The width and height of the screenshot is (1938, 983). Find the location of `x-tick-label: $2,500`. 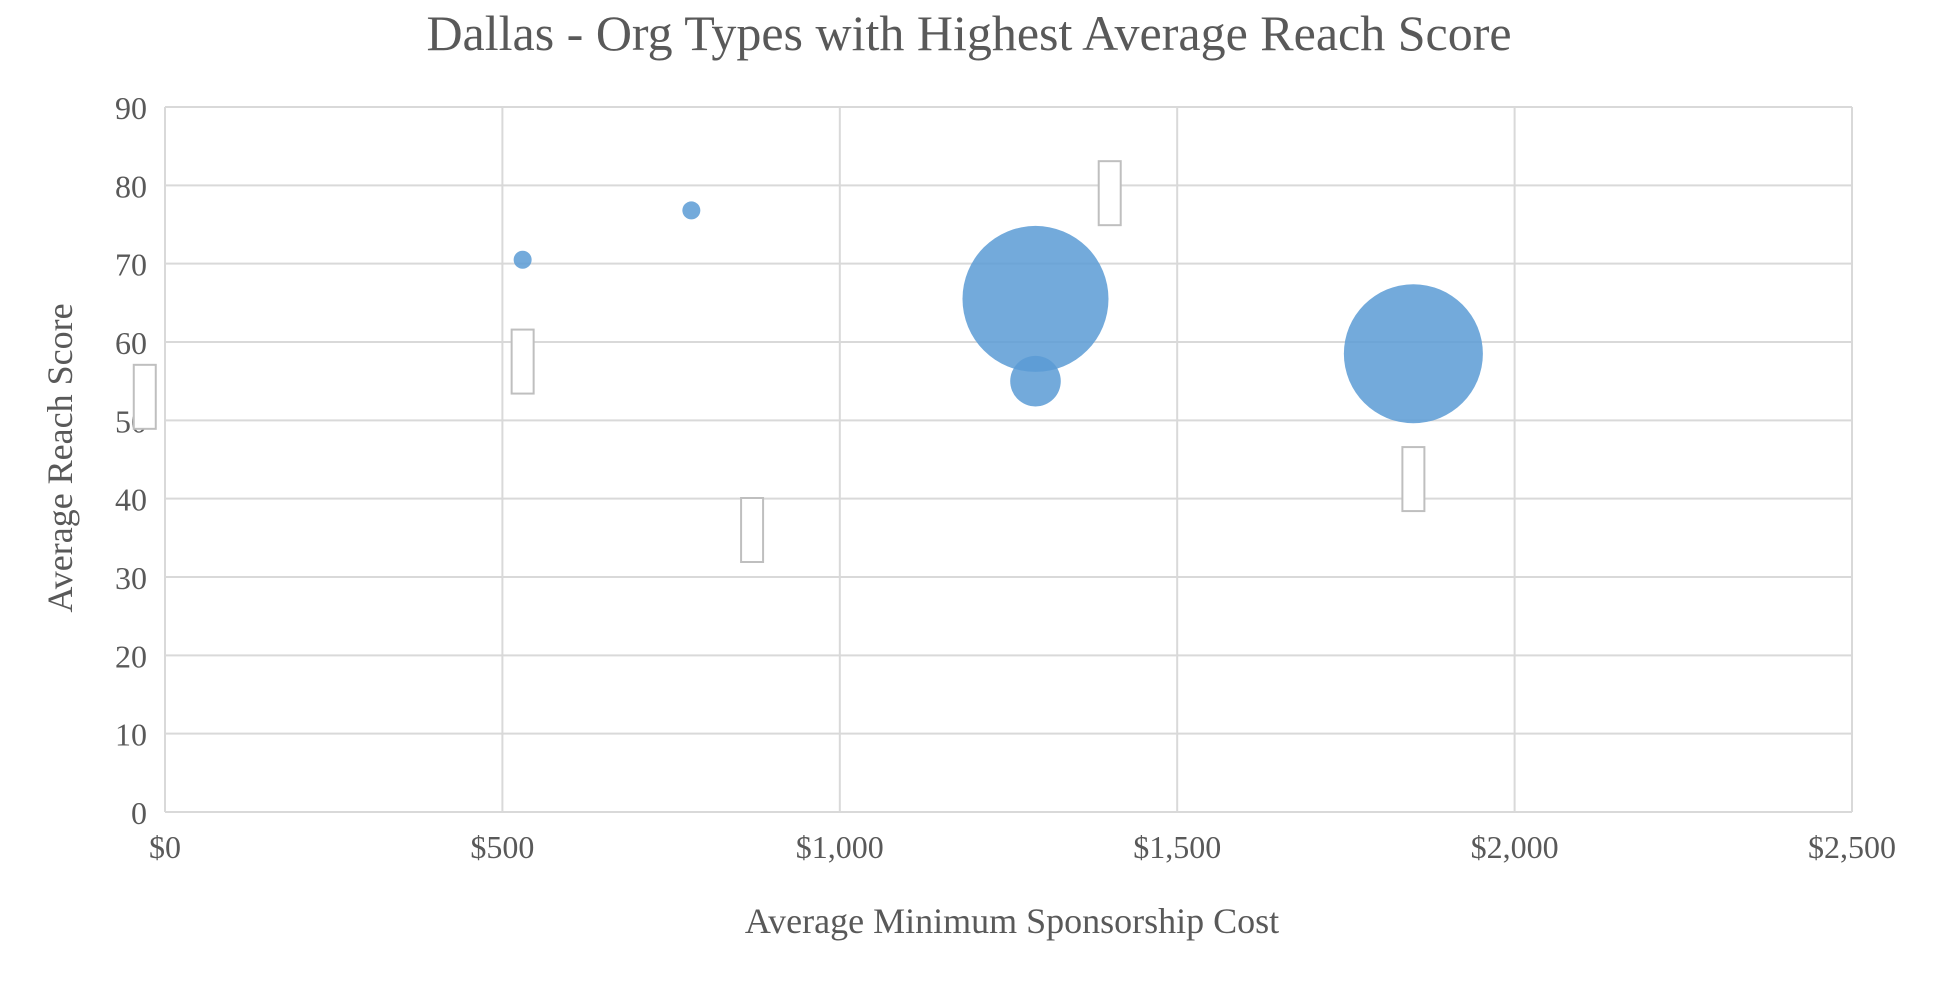

x-tick-label: $2,500 is located at coordinates (1852, 847).